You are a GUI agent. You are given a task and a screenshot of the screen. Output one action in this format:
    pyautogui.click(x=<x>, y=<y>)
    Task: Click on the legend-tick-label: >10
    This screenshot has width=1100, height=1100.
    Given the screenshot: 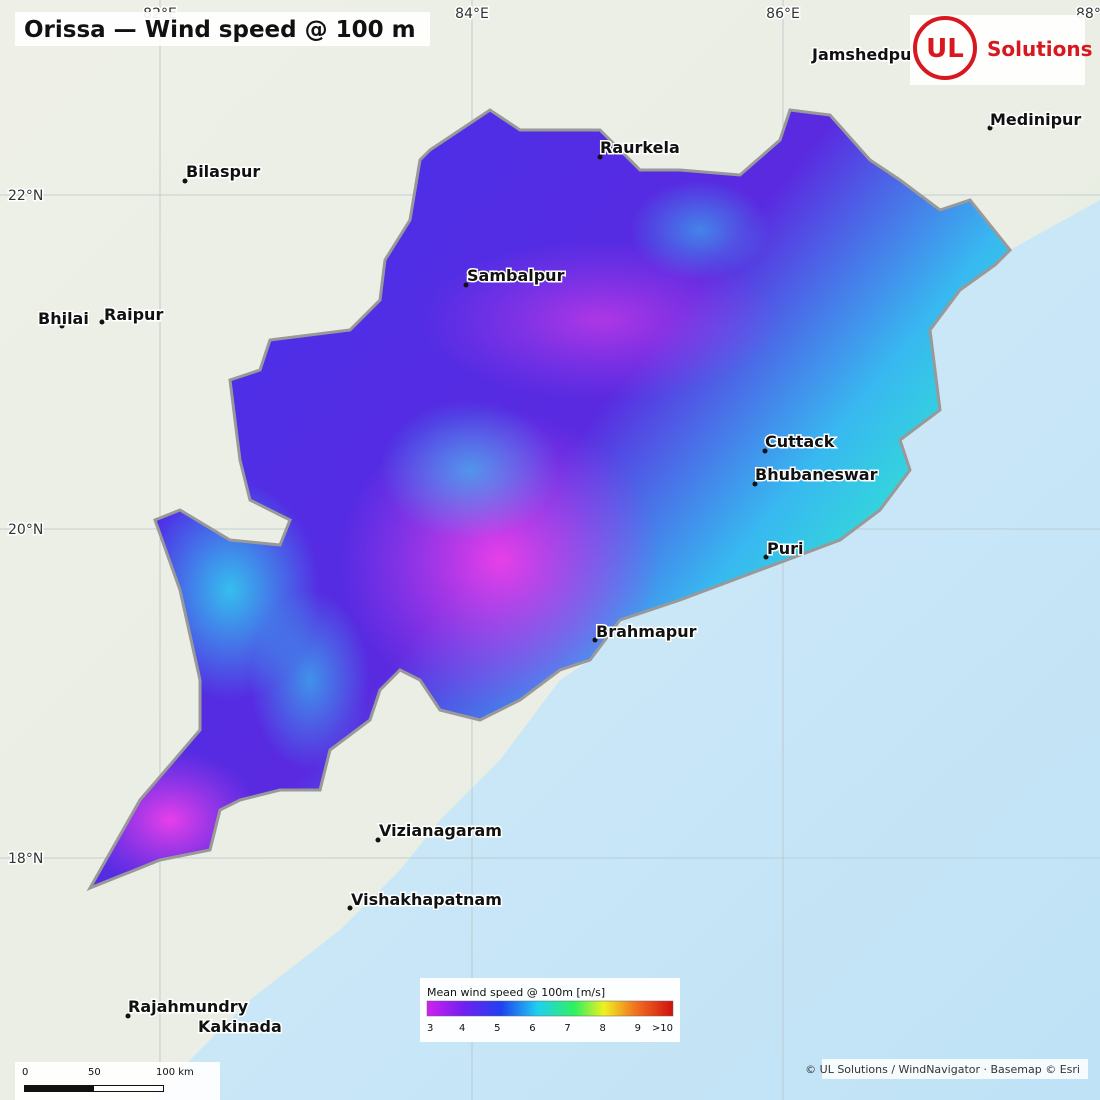 What is the action you would take?
    pyautogui.click(x=662, y=1028)
    